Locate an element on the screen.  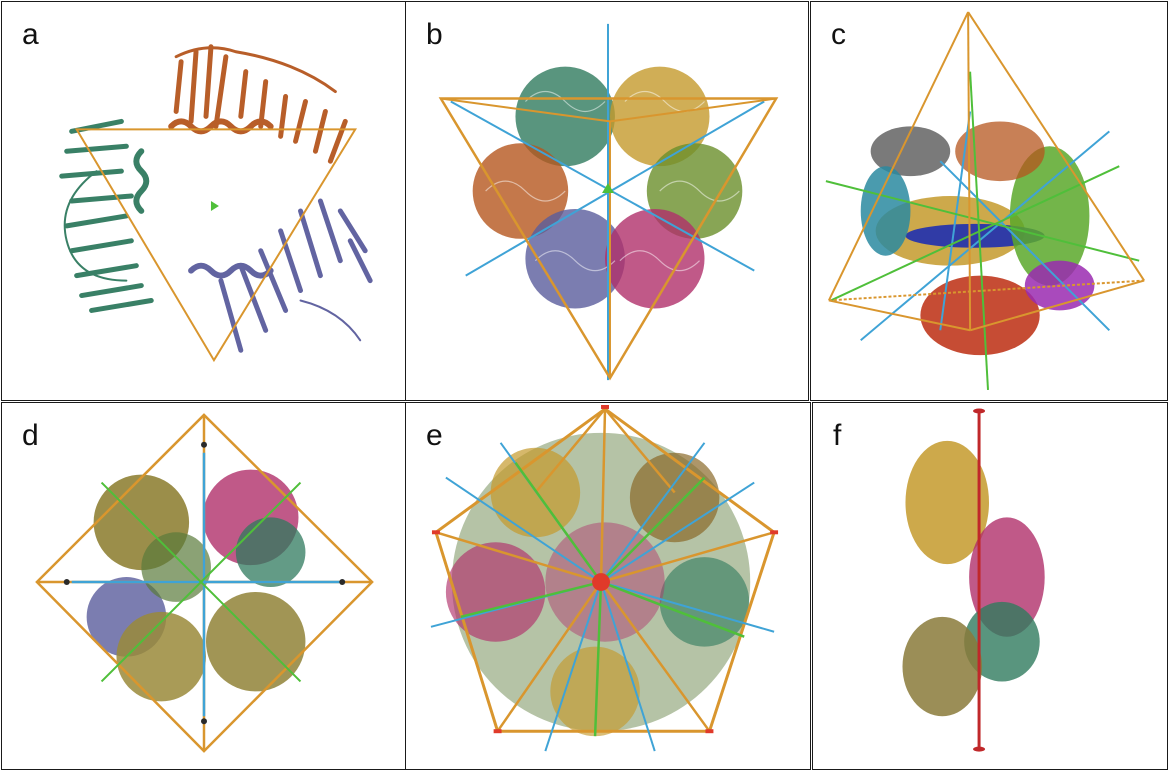
panel-label: a is located at coordinates (30, 34).